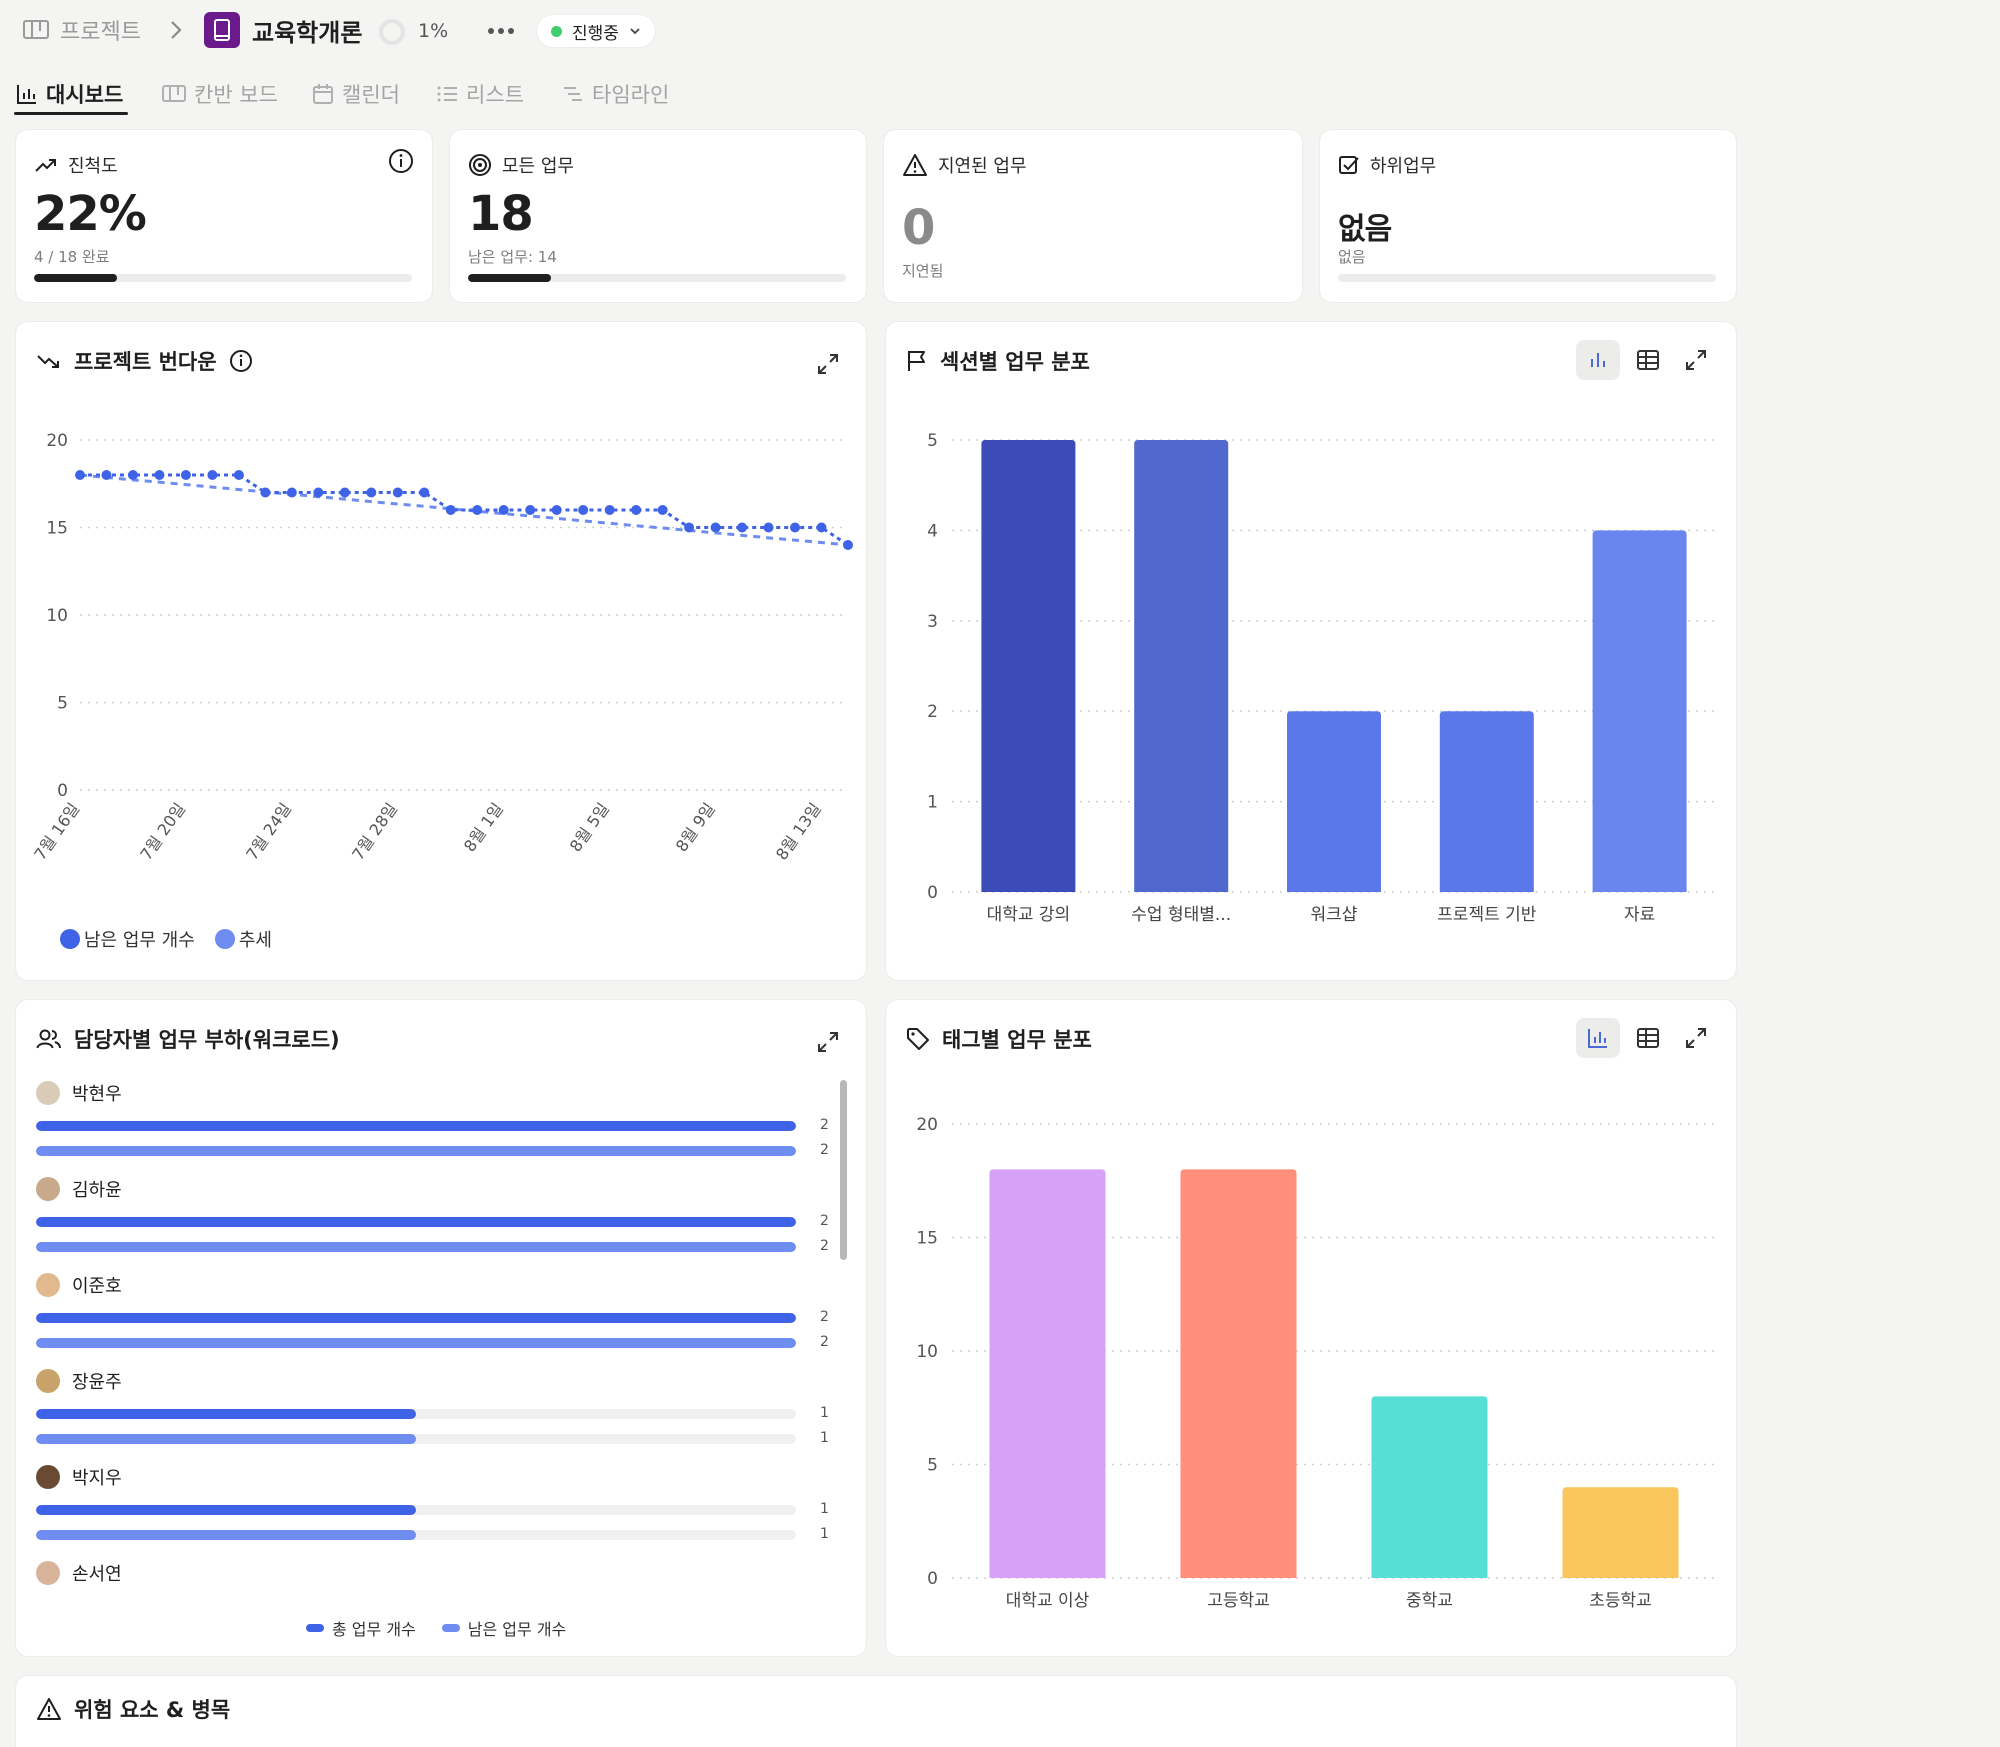 This screenshot has width=2000, height=1747. I want to click on stat-sub: 지연됨, so click(923, 271).